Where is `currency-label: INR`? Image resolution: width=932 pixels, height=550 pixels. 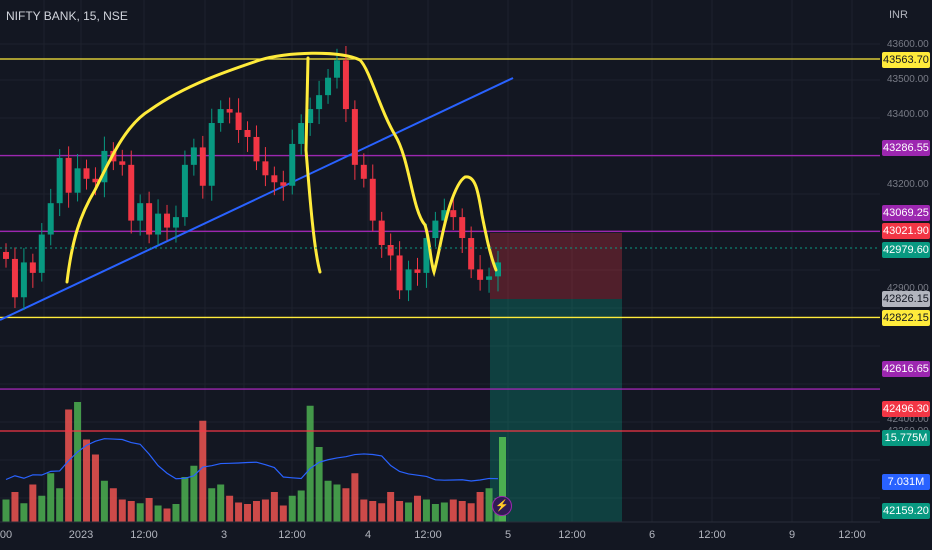 currency-label: INR is located at coordinates (898, 15).